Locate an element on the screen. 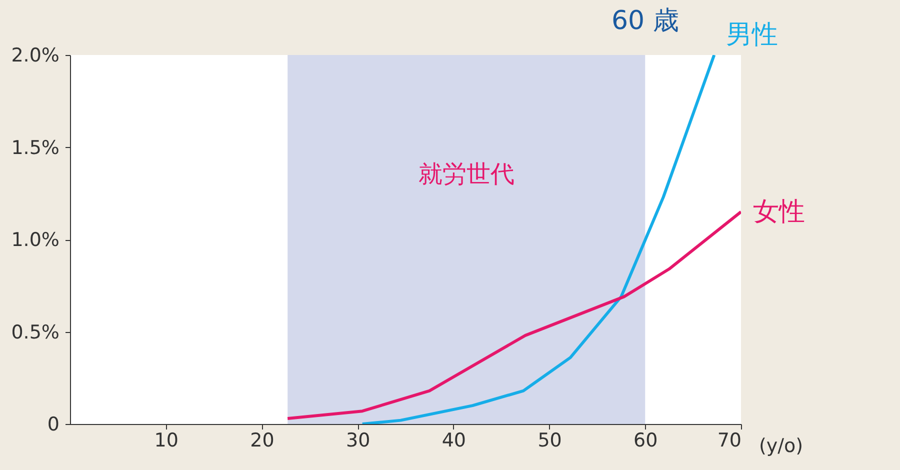  y-tick-label: 0 is located at coordinates (53, 425).